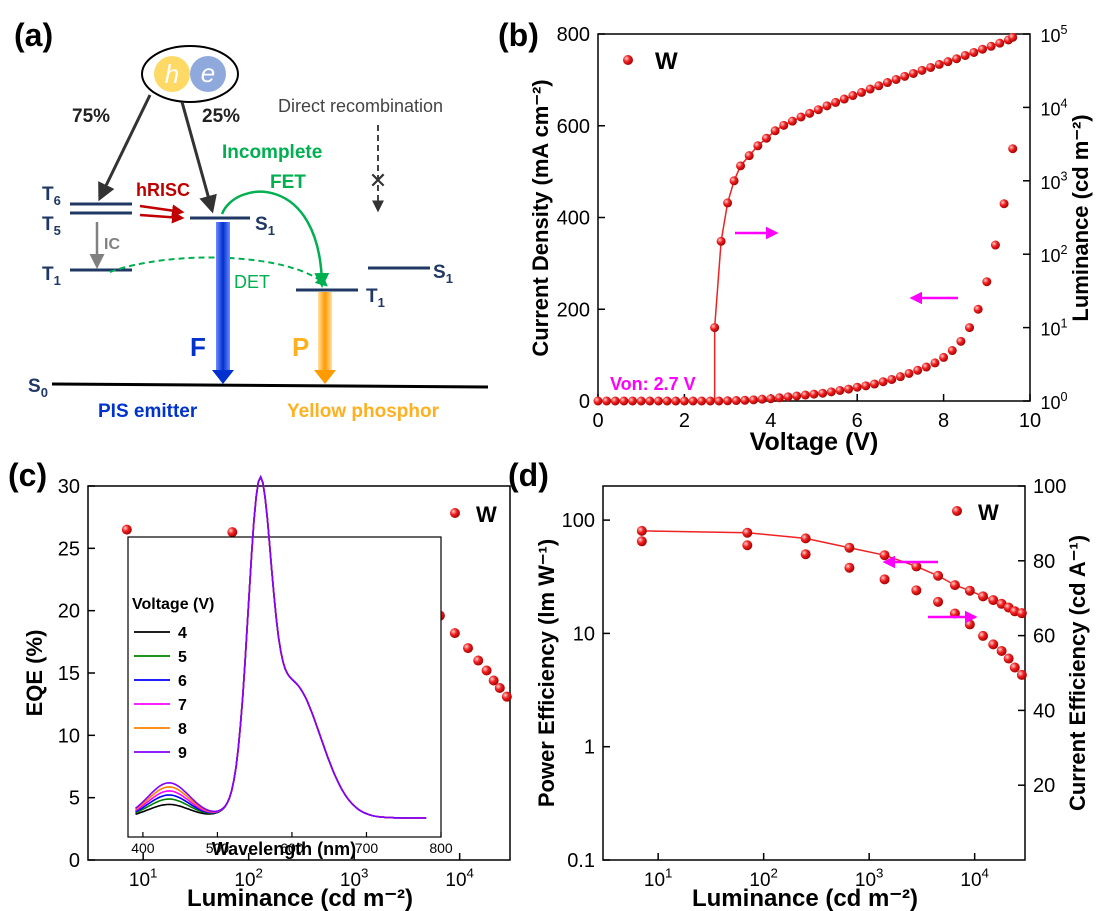 This screenshot has height=911, width=1097. What do you see at coordinates (198, 347) in the screenshot?
I see `label-f: F` at bounding box center [198, 347].